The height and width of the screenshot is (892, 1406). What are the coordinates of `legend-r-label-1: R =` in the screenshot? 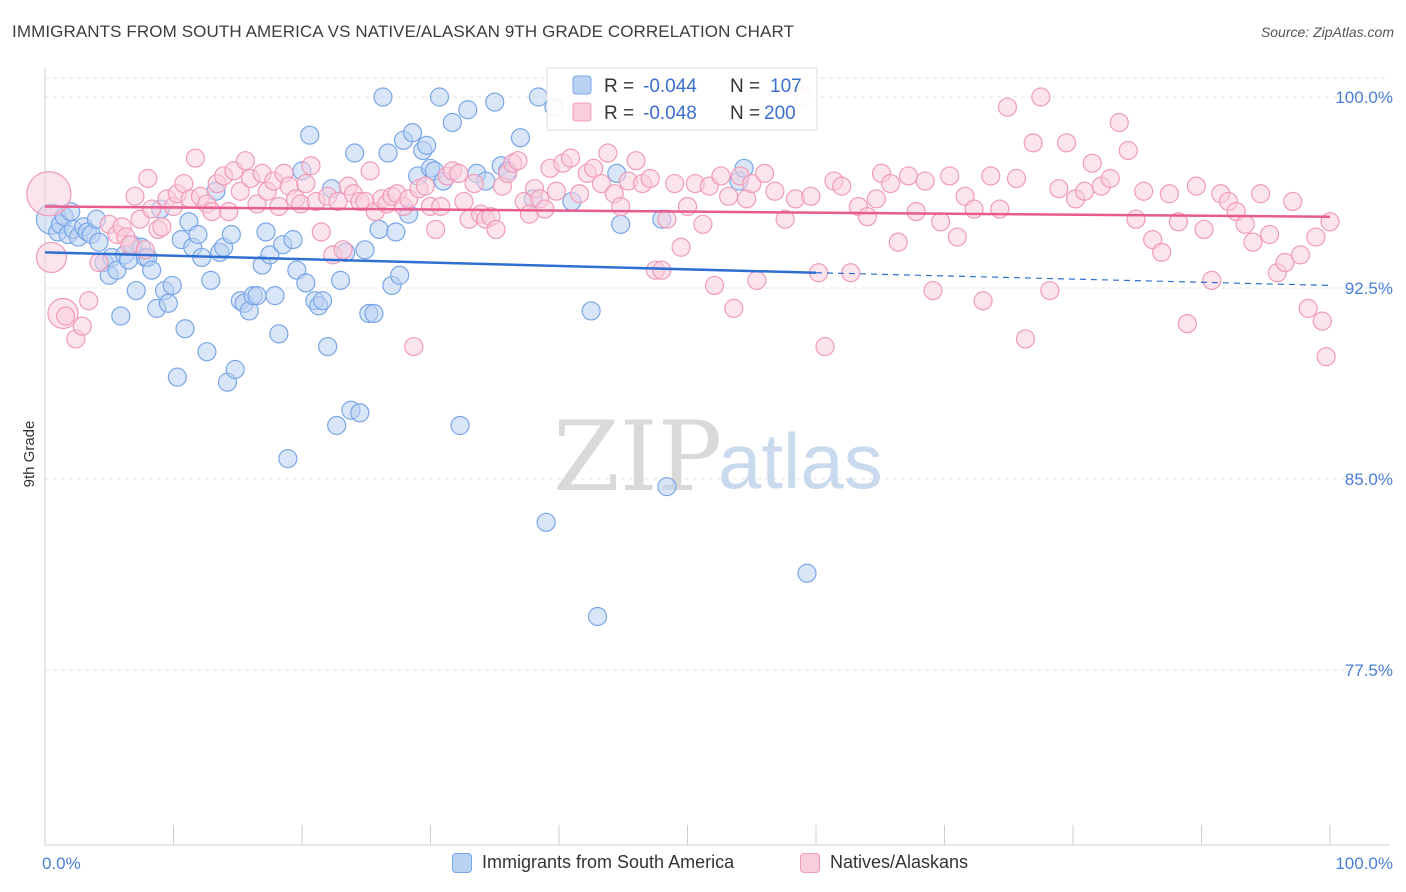 It's located at (619, 86).